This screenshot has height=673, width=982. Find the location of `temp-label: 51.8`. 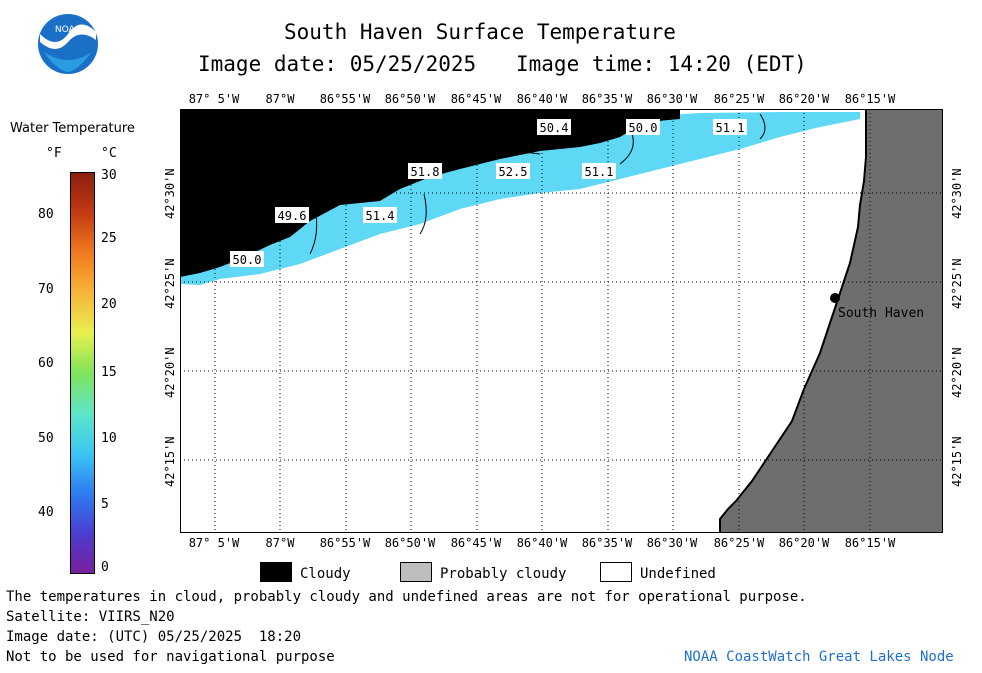

temp-label: 51.8 is located at coordinates (425, 172).